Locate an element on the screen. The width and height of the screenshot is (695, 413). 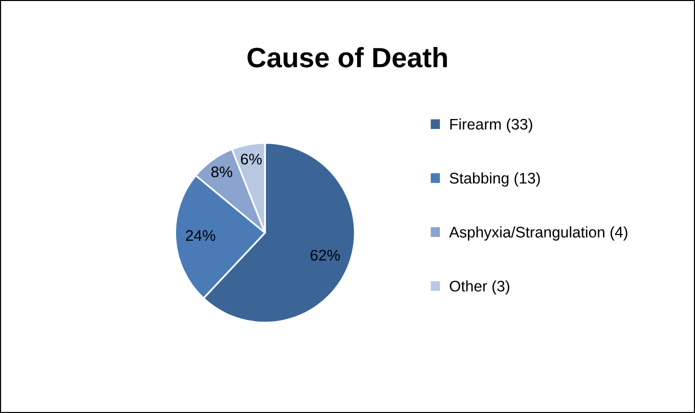
data-label: 6% is located at coordinates (251, 159).